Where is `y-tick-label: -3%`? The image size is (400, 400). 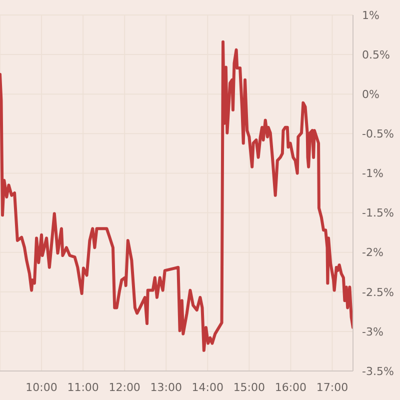 y-tick-label: -3% is located at coordinates (373, 331).